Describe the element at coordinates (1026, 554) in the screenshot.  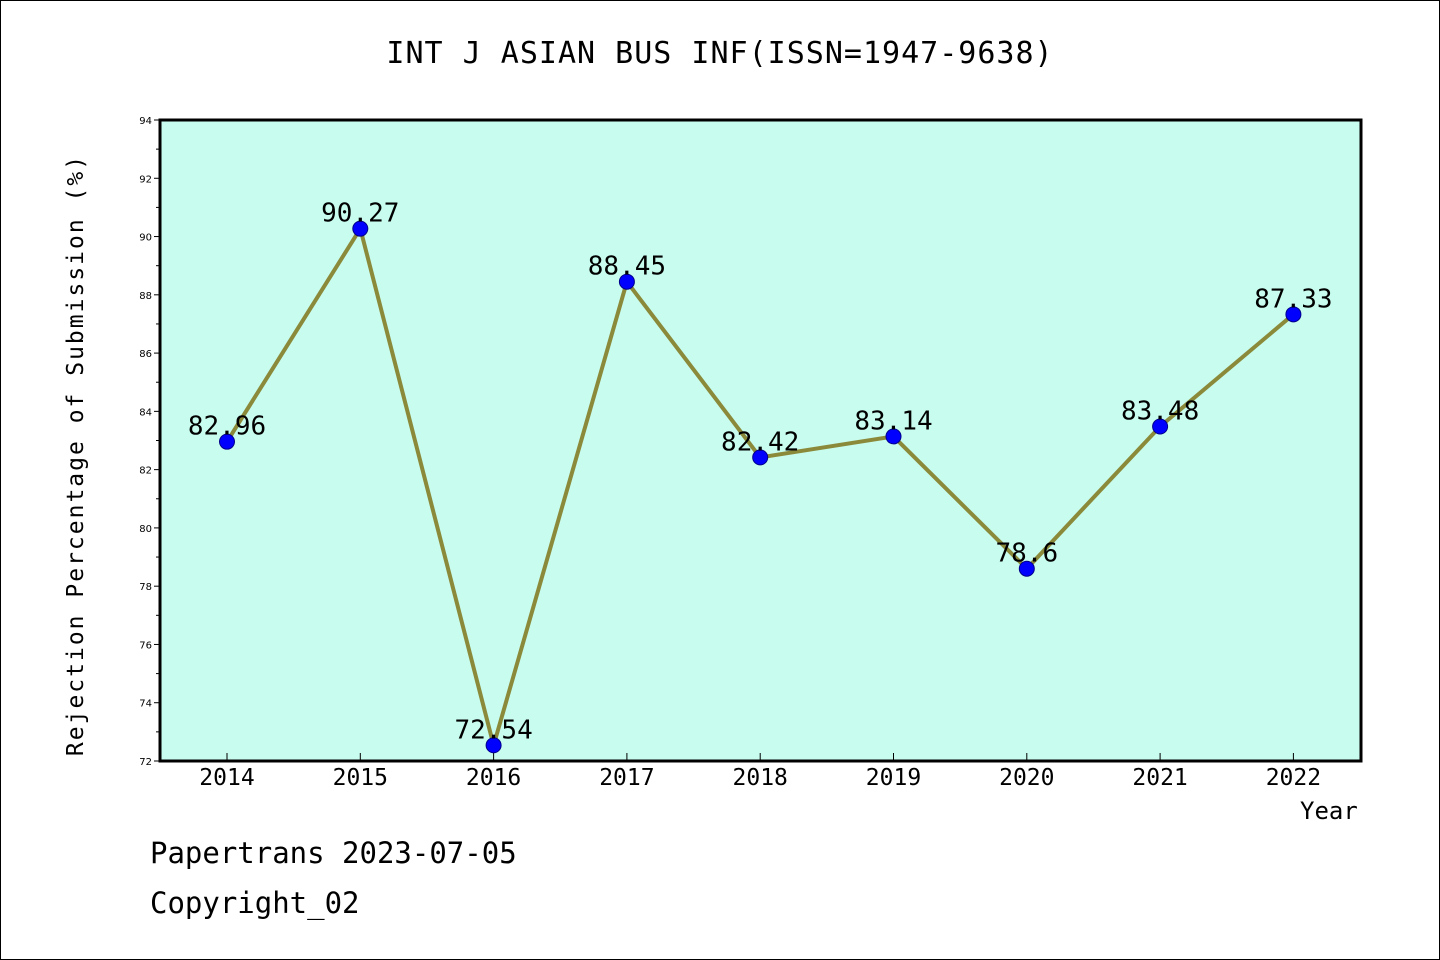
I see `data-label: 78.6` at that location.